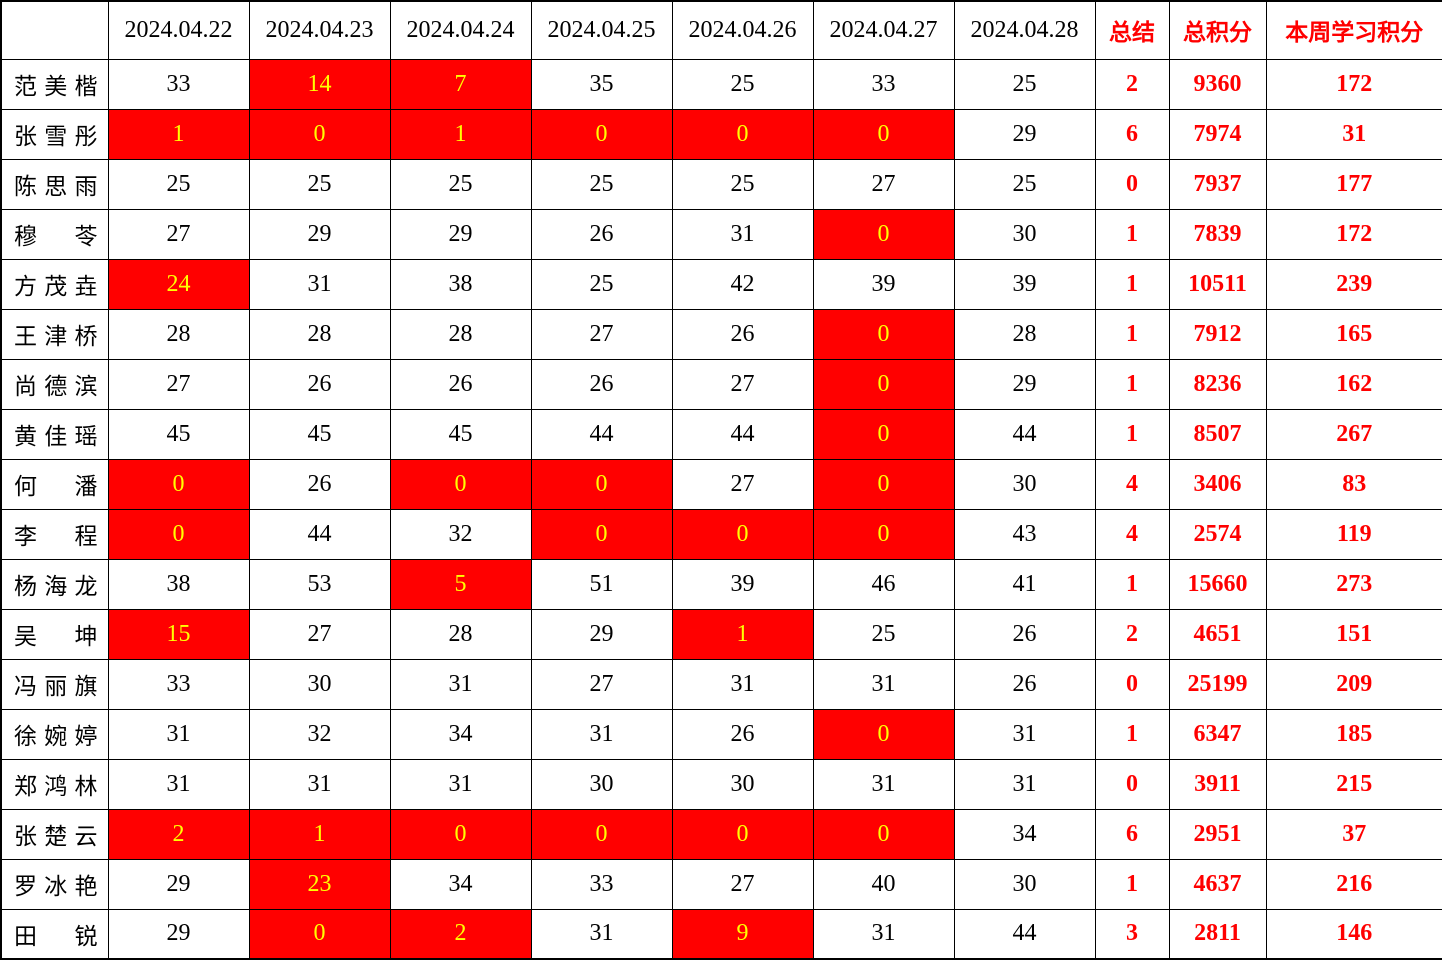 The image size is (1442, 980). What do you see at coordinates (460, 284) in the screenshot?
I see `day-score-cell: 38` at bounding box center [460, 284].